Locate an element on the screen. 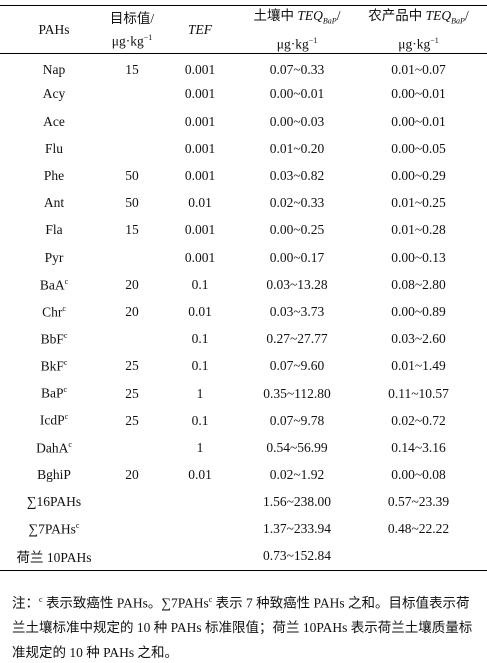 The width and height of the screenshot is (487, 663). pah-name: Chrc is located at coordinates (54, 311).